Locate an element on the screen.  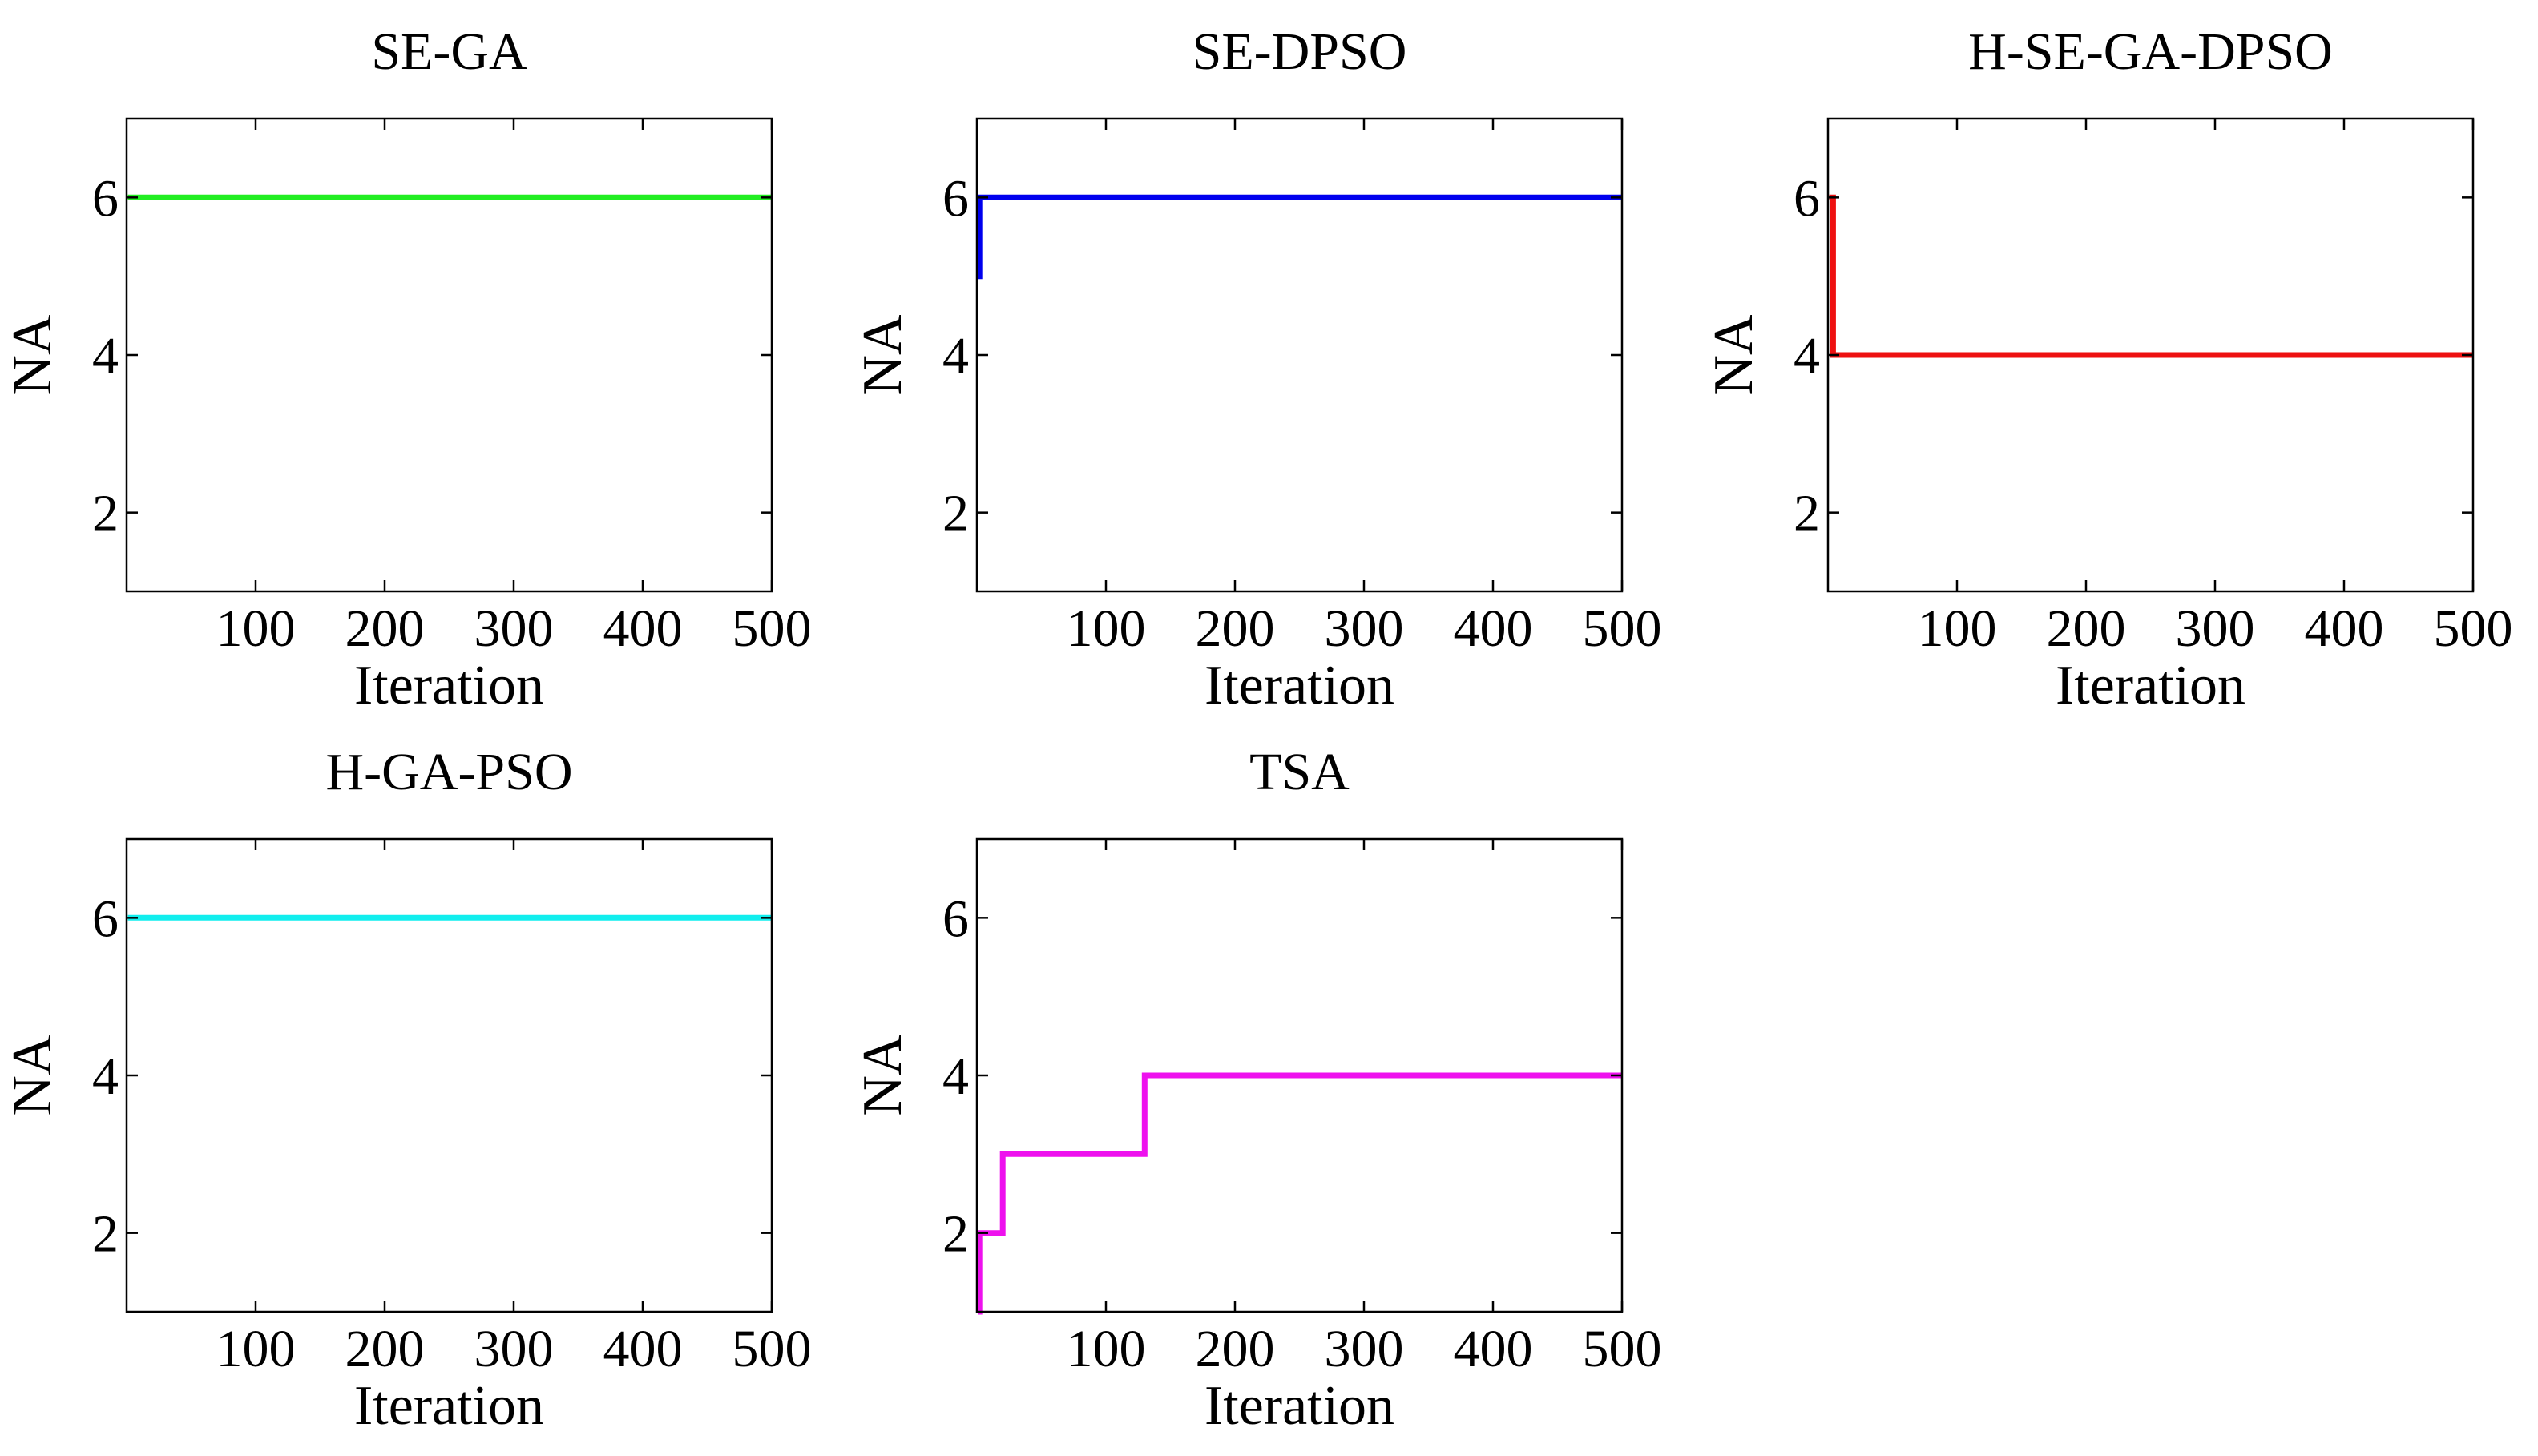
series-line-h-se-ga-dpso is located at coordinates (2151, 276).